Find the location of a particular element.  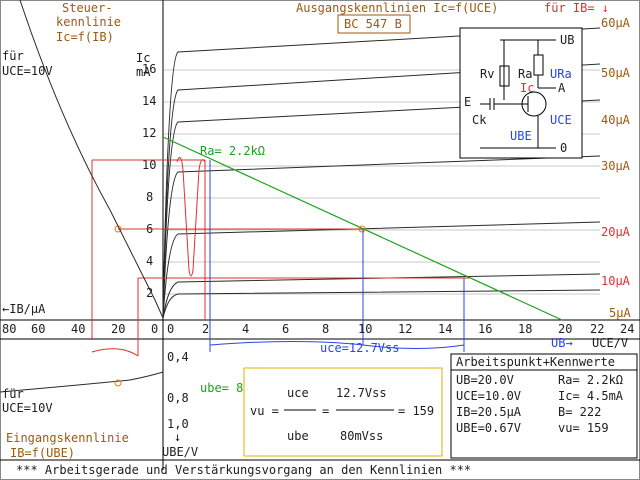

formula-eq2: = 159 is located at coordinates (416, 411).